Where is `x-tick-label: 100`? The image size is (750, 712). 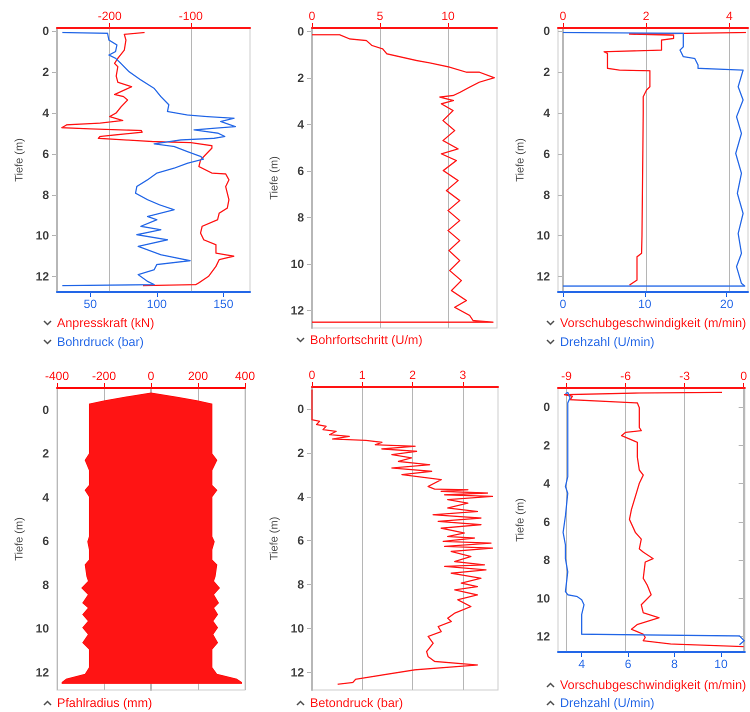
x-tick-label: 100 is located at coordinates (157, 304).